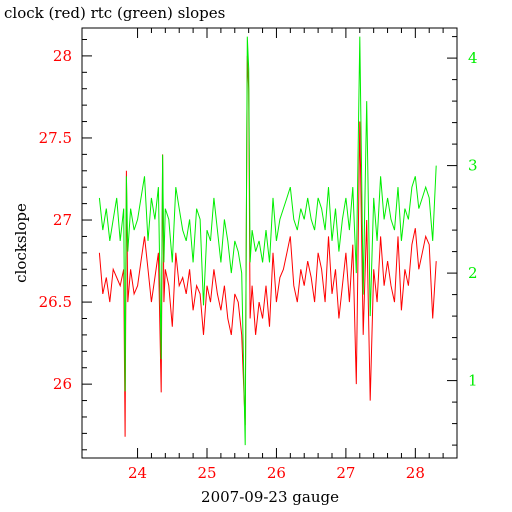  I want to click on y2-tick-label: 2, so click(473, 273).